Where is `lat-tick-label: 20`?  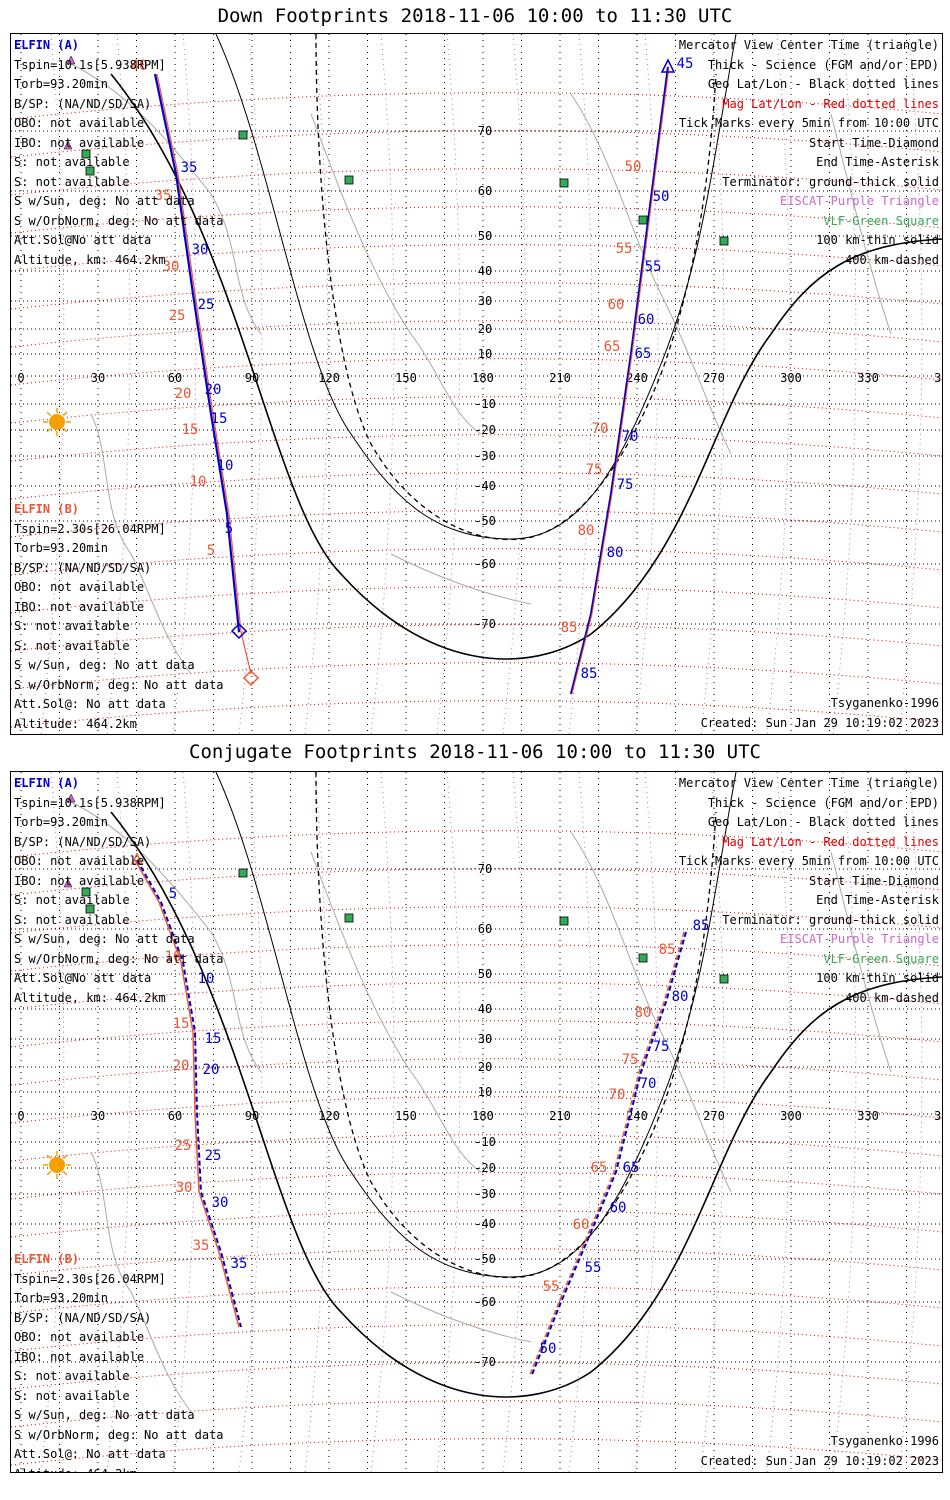
lat-tick-label: 20 is located at coordinates (485, 329).